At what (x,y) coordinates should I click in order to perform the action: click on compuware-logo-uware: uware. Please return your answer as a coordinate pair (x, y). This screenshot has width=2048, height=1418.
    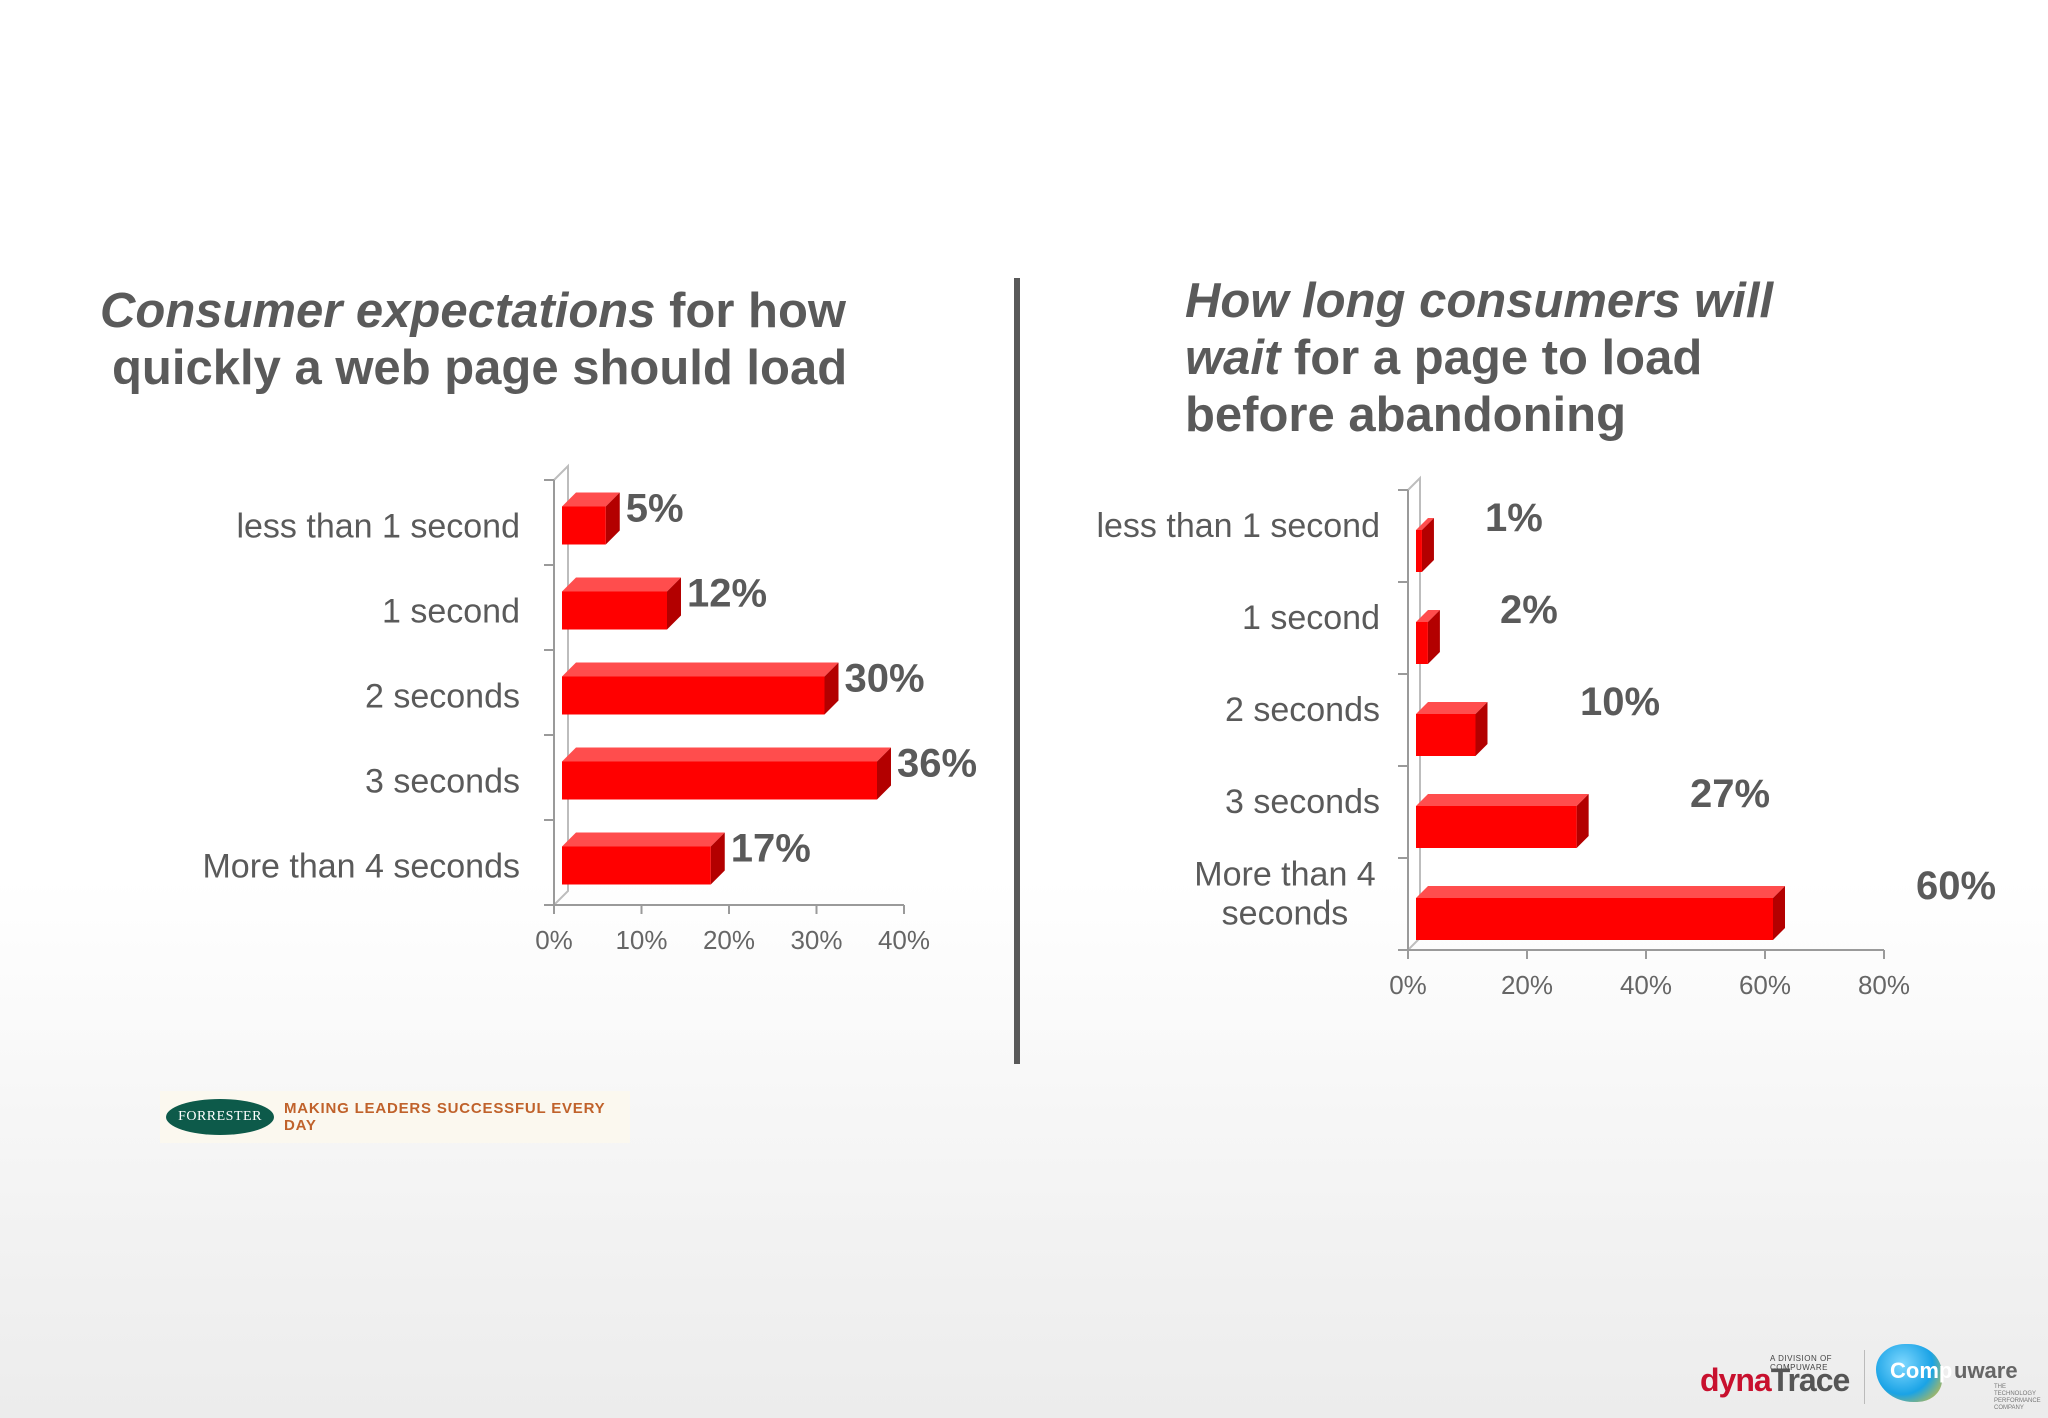
    Looking at the image, I should click on (1986, 1370).